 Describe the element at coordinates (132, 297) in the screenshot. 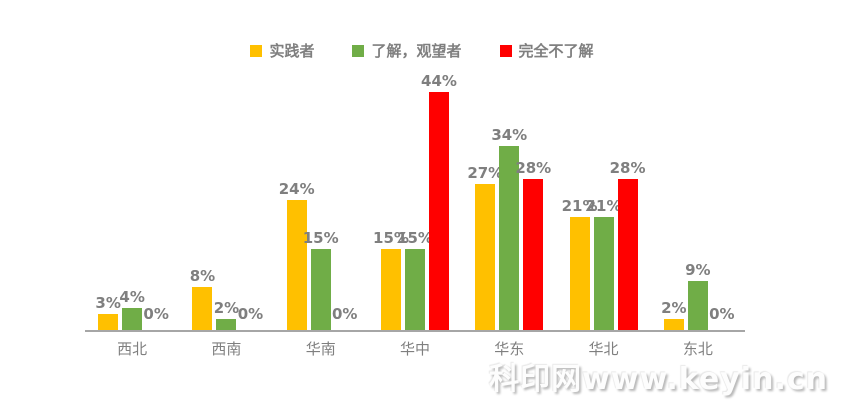

I see `data-label: 4%` at that location.